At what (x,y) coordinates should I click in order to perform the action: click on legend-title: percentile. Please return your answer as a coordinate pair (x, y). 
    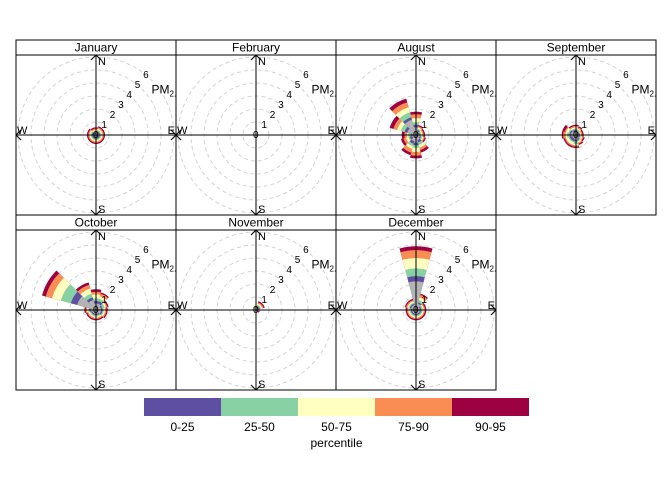
    Looking at the image, I should click on (336, 443).